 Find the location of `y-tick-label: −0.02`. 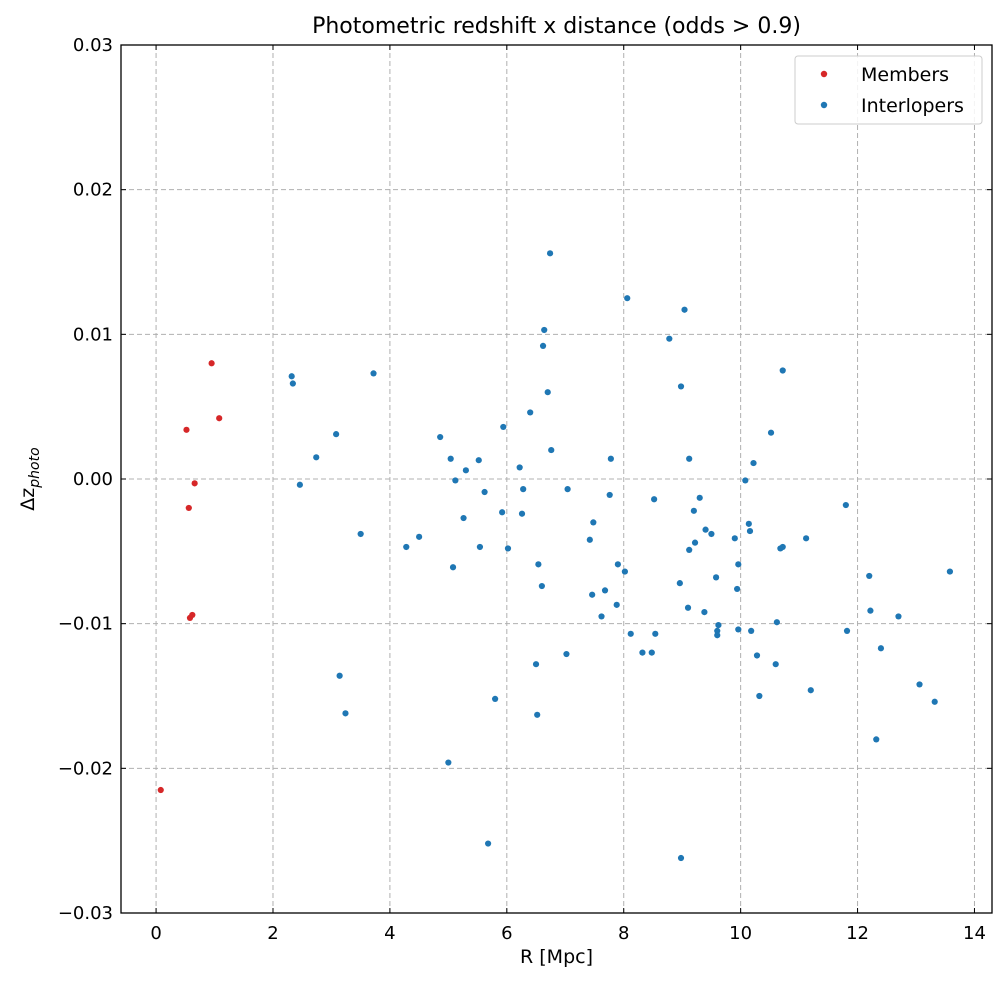

y-tick-label: −0.02 is located at coordinates (85, 768).